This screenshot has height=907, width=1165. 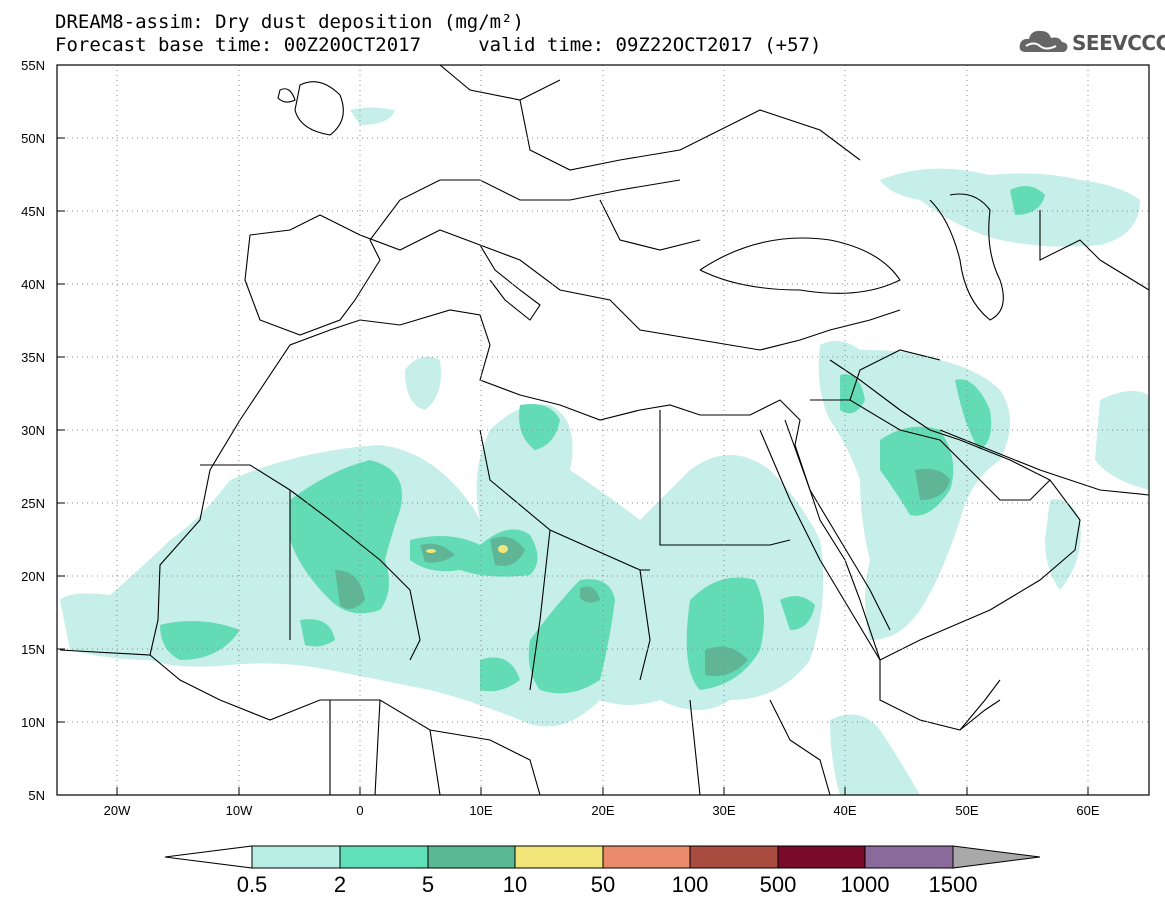 What do you see at coordinates (690, 884) in the screenshot?
I see `legend-label: 100` at bounding box center [690, 884].